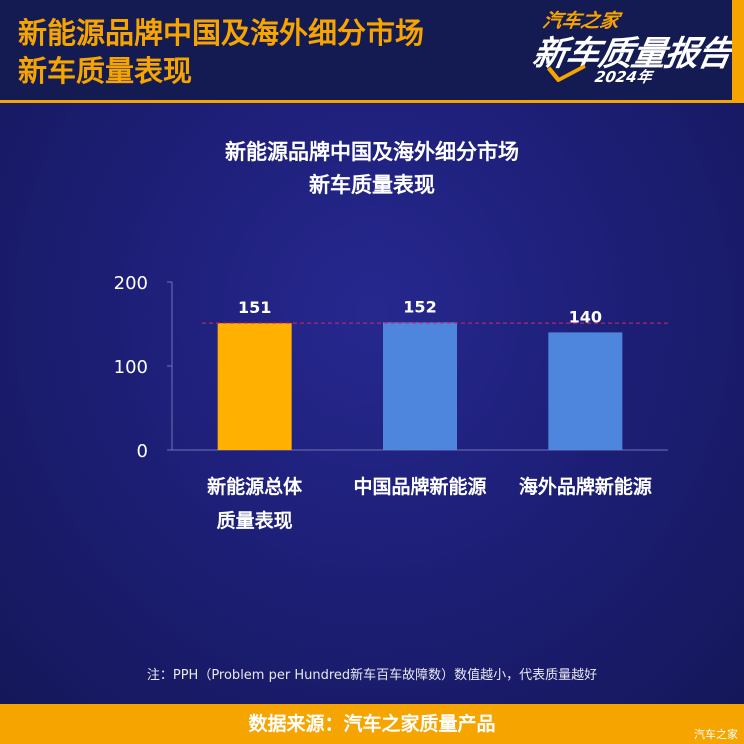 The image size is (744, 744). What do you see at coordinates (738, 50) in the screenshot?
I see `header-accent-bar` at bounding box center [738, 50].